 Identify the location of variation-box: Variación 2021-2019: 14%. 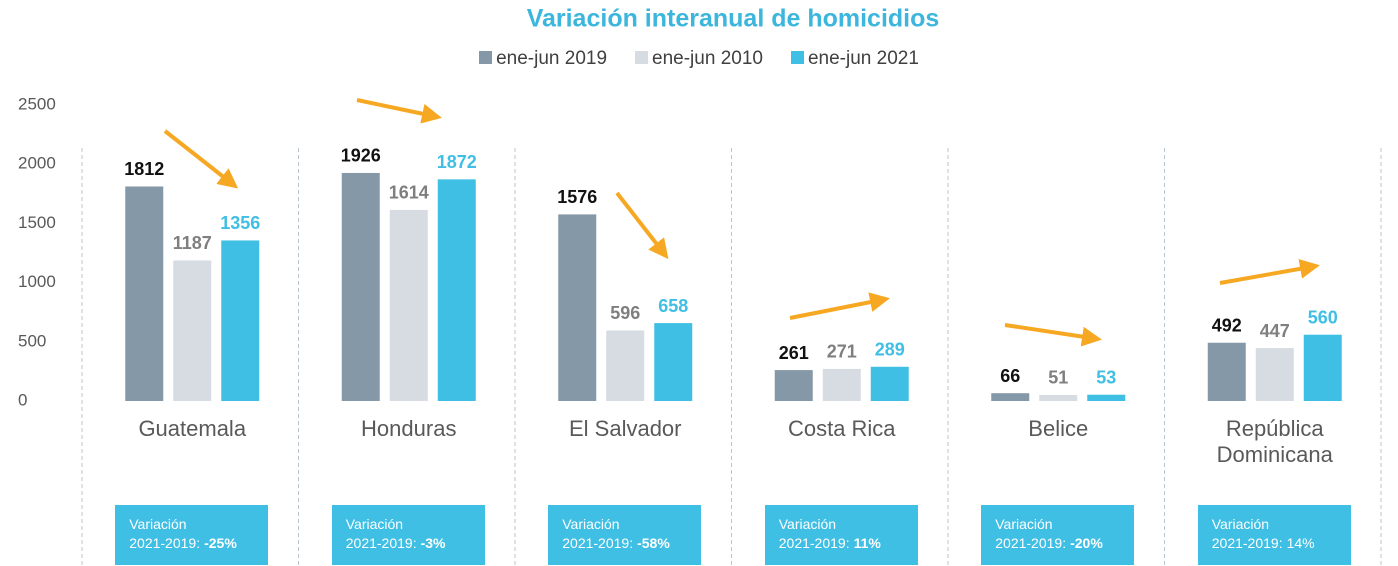
(1274, 535).